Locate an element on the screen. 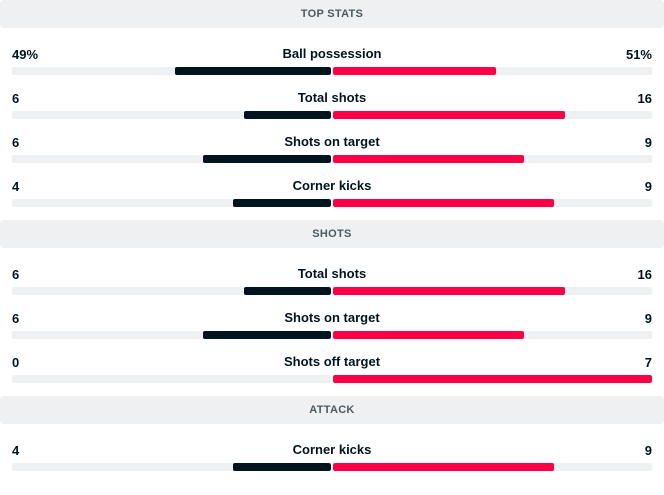 This screenshot has height=495, width=664. stat-values: 49% 51% is located at coordinates (332, 54).